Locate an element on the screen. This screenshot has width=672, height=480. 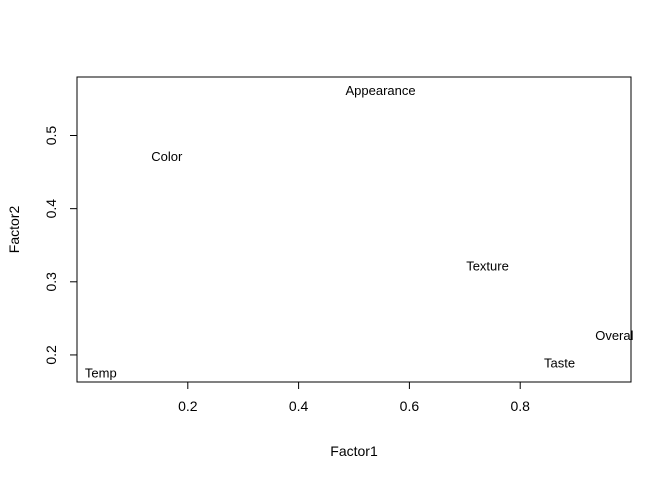
x-tick-label: 0.4 is located at coordinates (299, 406).